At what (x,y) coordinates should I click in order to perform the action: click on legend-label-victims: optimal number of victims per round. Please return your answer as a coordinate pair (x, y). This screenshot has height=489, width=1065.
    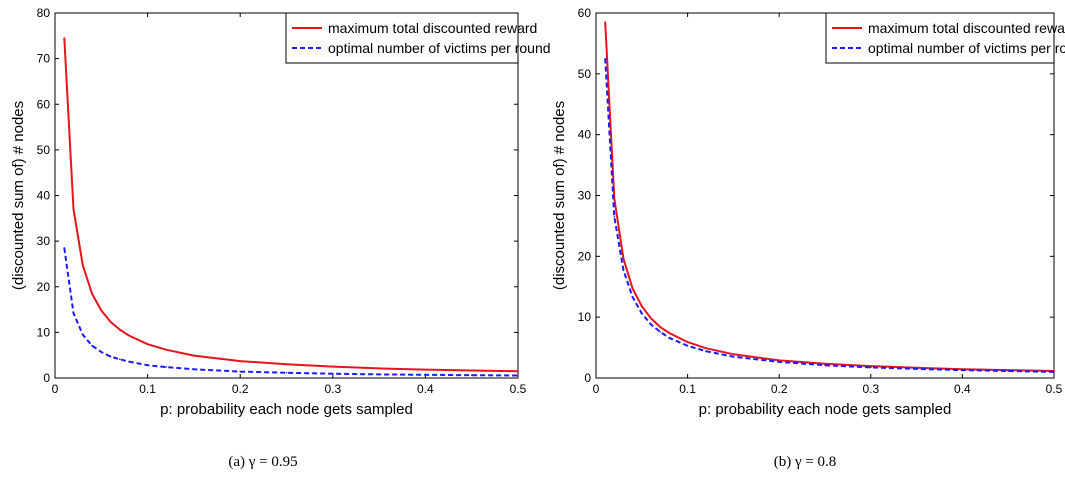
    Looking at the image, I should click on (439, 48).